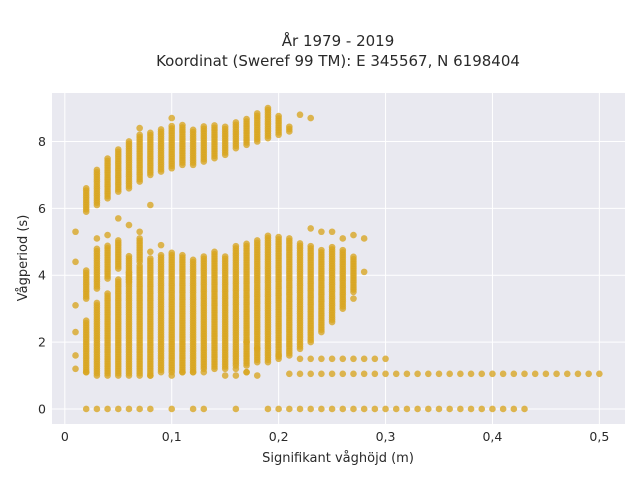 This screenshot has height=484, width=640. What do you see at coordinates (279, 436) in the screenshot?
I see `x-tick-label: 0,2` at bounding box center [279, 436].